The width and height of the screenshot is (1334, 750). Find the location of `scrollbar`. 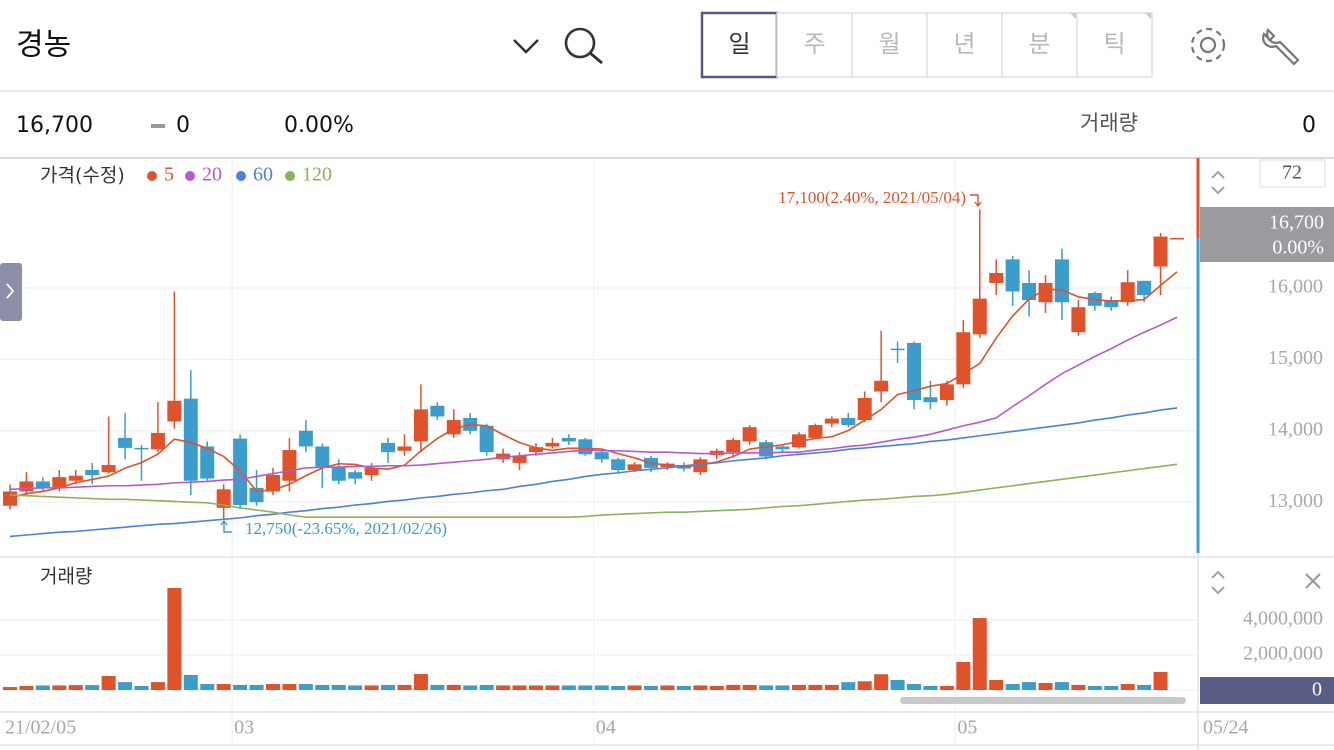

scrollbar is located at coordinates (1043, 700).